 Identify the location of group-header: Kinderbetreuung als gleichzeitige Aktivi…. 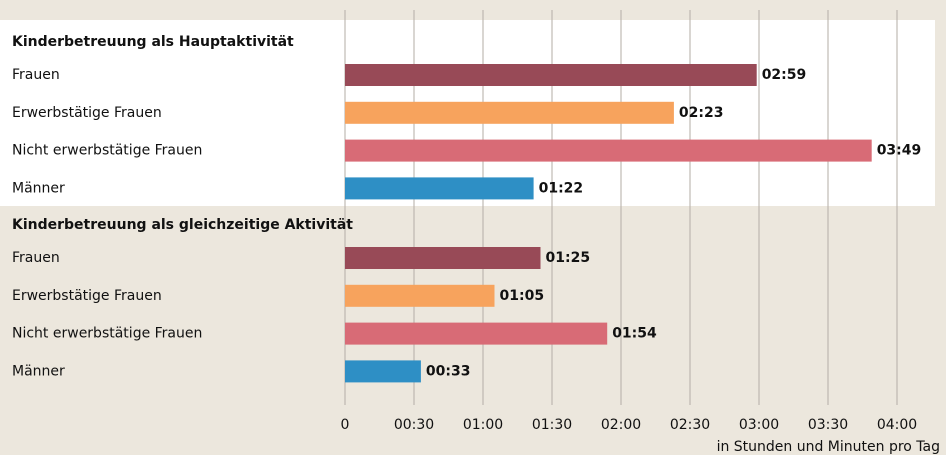
(182, 225).